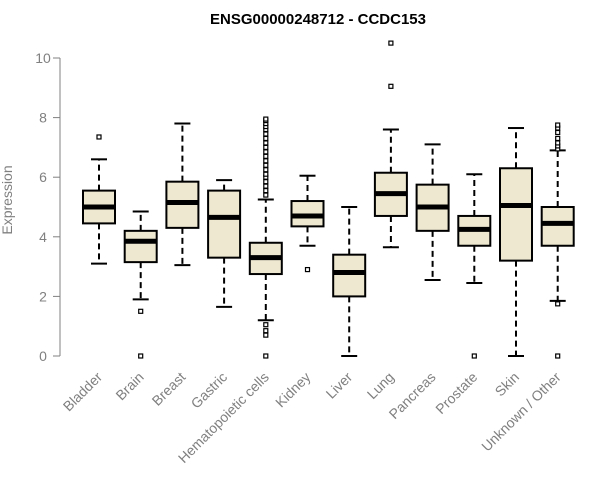  I want to click on box-gastric, so click(224, 243).